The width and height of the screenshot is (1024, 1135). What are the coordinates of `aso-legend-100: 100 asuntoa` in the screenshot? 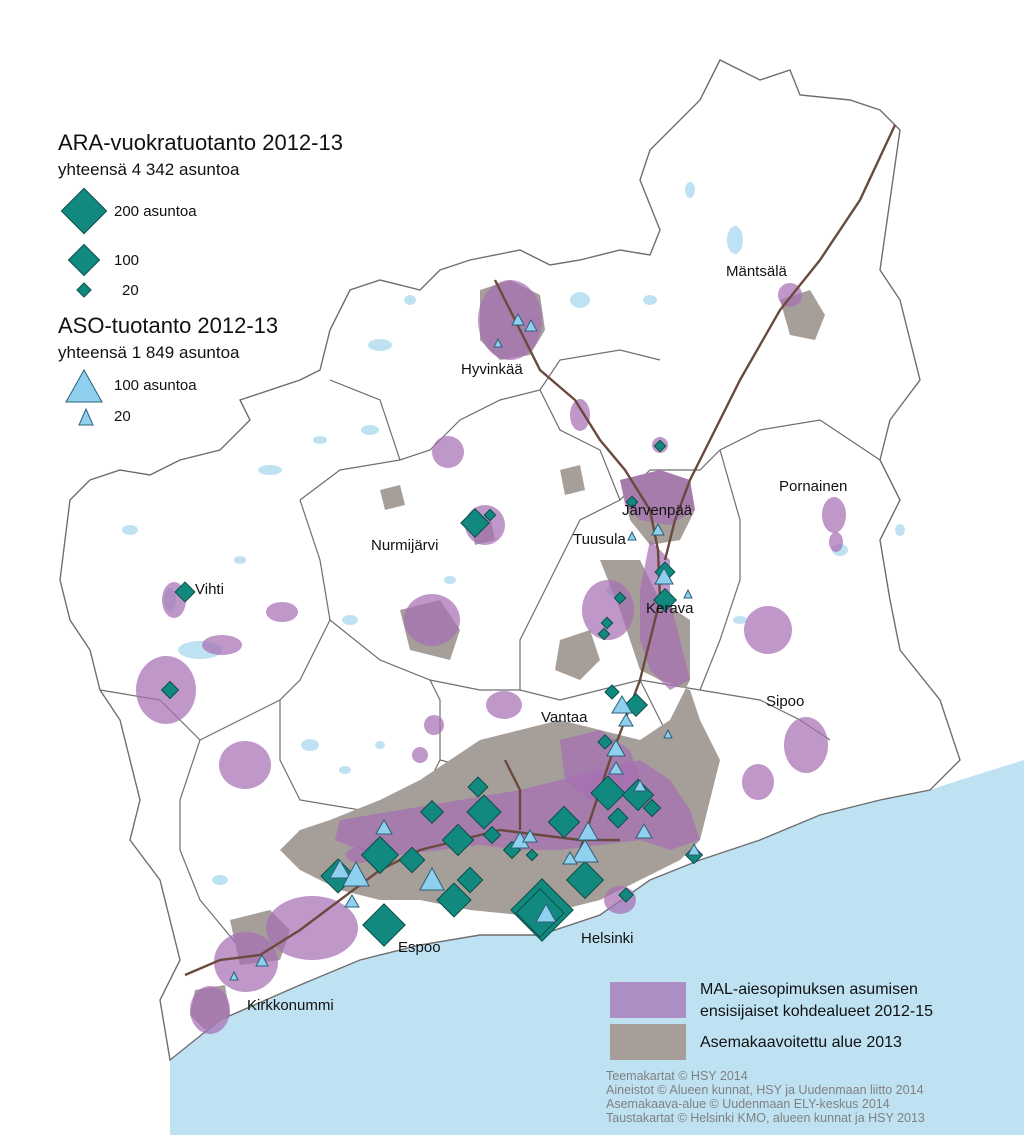 It's located at (155, 385).